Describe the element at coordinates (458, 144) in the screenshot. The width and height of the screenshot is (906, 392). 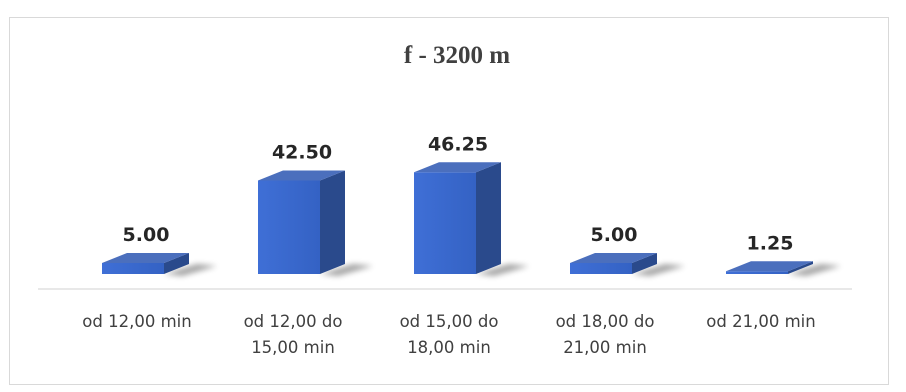
I see `data-label: 46.25` at that location.